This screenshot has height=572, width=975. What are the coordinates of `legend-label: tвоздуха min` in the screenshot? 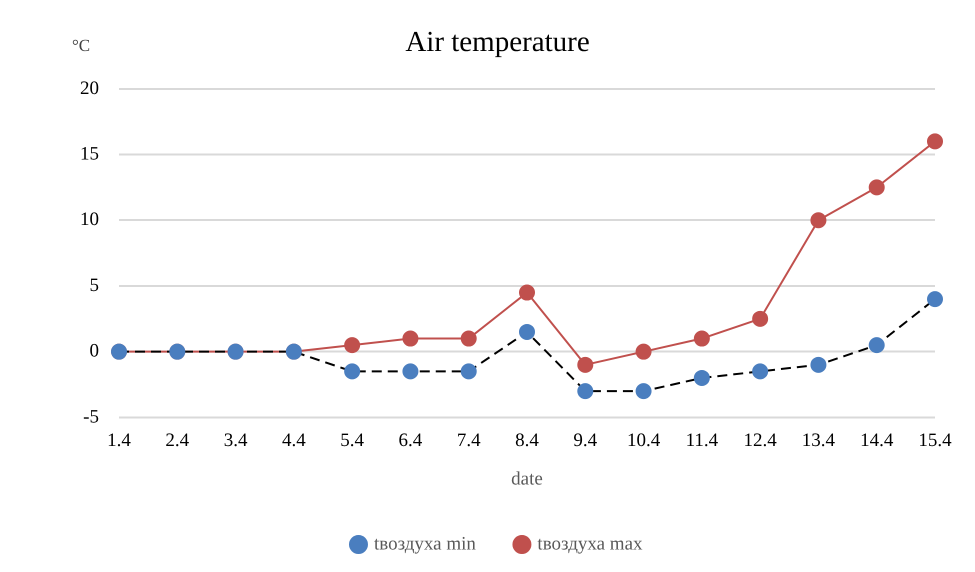 It's located at (425, 543).